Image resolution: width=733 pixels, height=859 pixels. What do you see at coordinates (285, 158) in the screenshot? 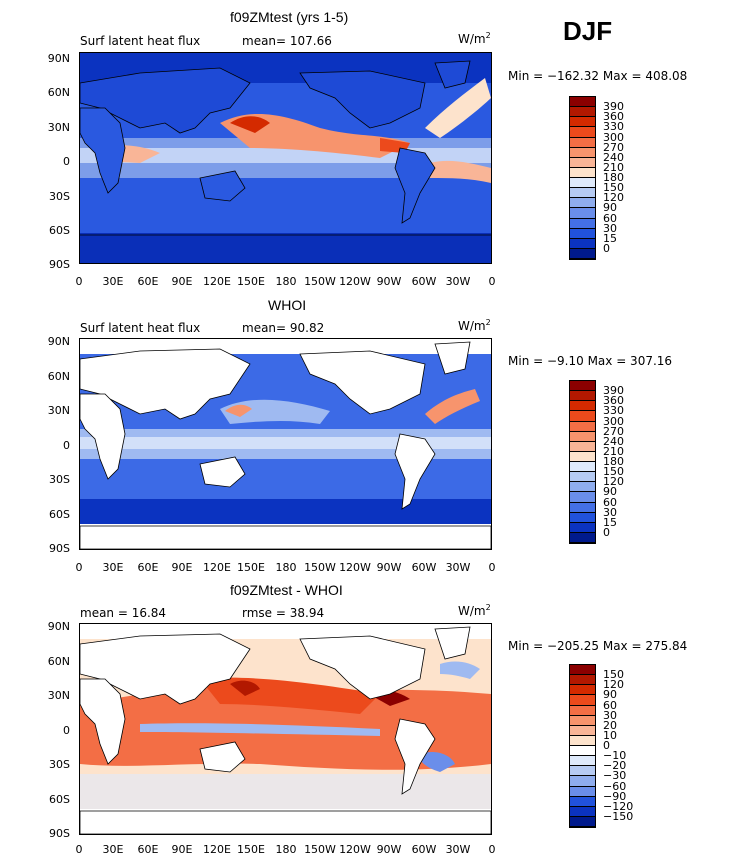
I see `panel-1-map` at bounding box center [285, 158].